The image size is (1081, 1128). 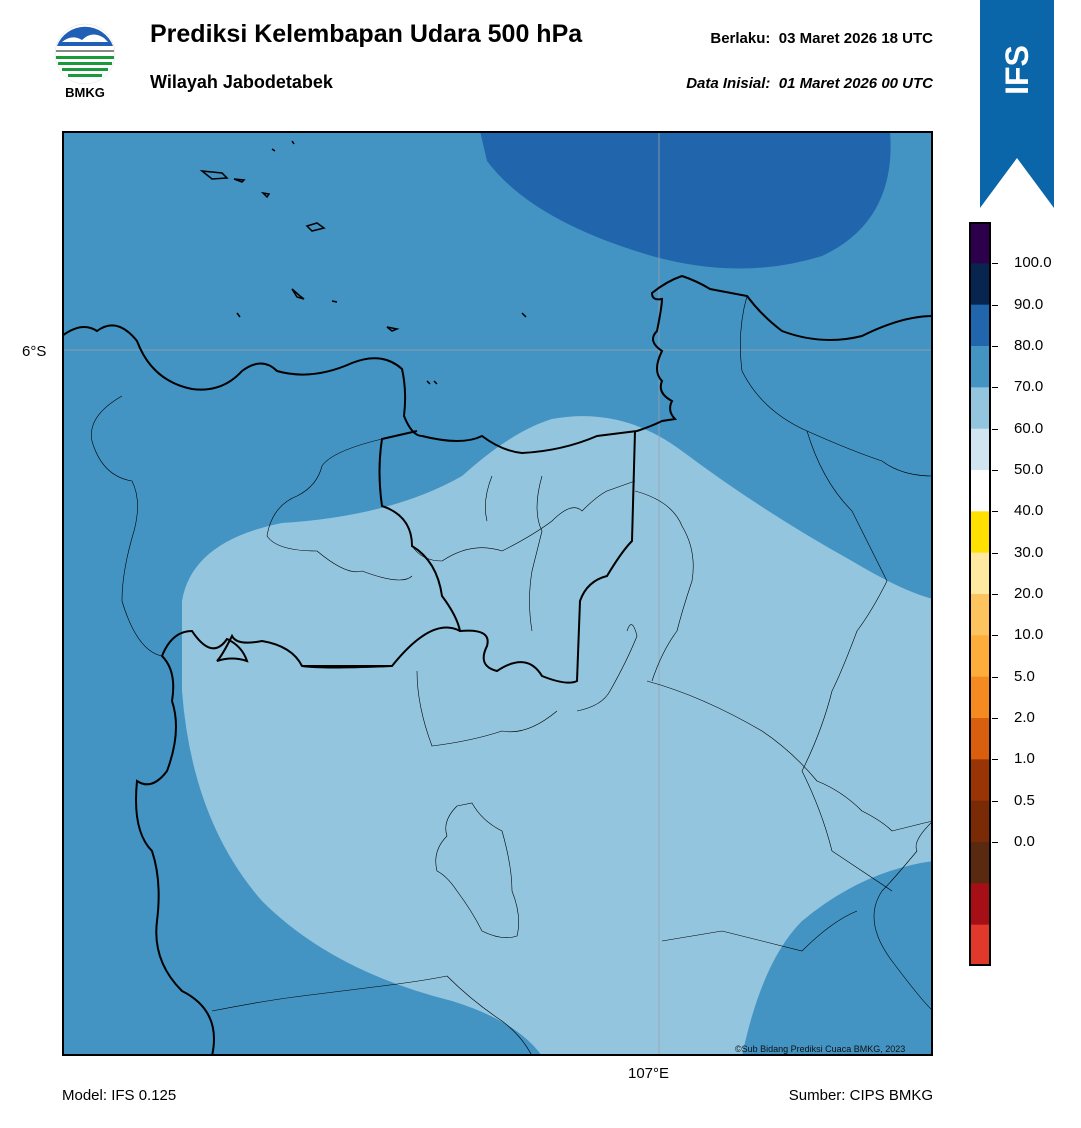 I want to click on region-subtitle: Wilayah Jabodetabek, so click(x=241, y=82).